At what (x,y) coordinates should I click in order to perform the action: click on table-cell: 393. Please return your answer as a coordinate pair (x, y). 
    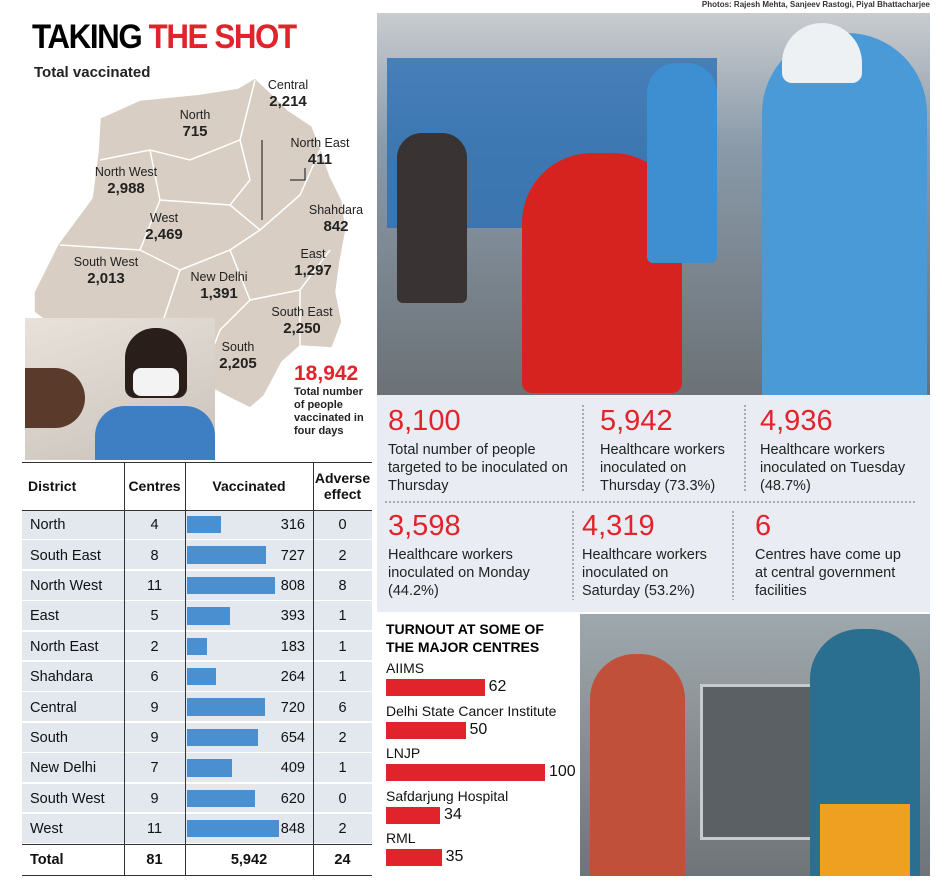
    Looking at the image, I should click on (292, 616).